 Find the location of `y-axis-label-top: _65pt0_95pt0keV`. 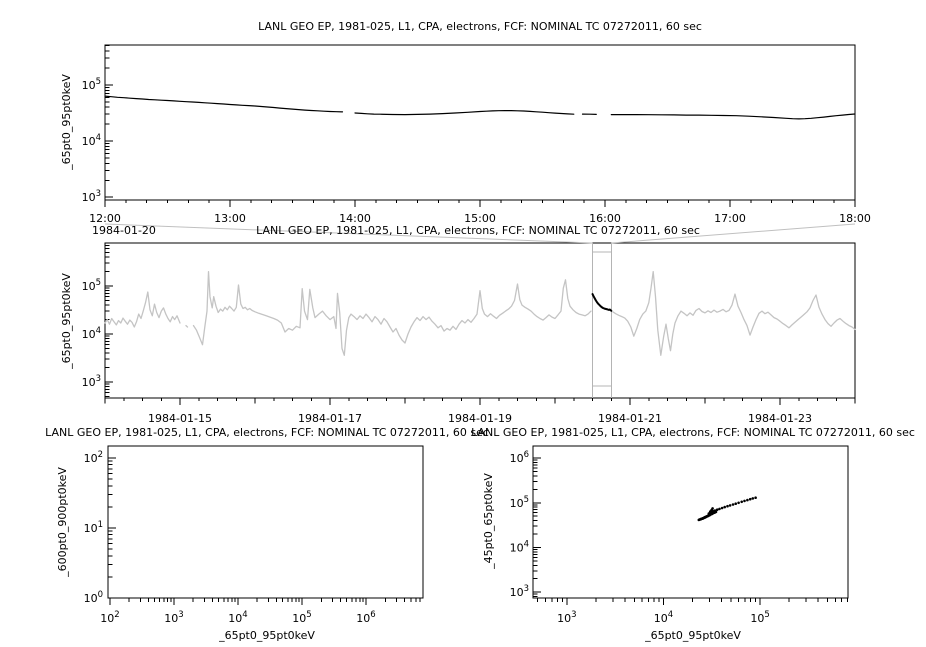

y-axis-label-top: _65pt0_95pt0keV is located at coordinates (66, 122).